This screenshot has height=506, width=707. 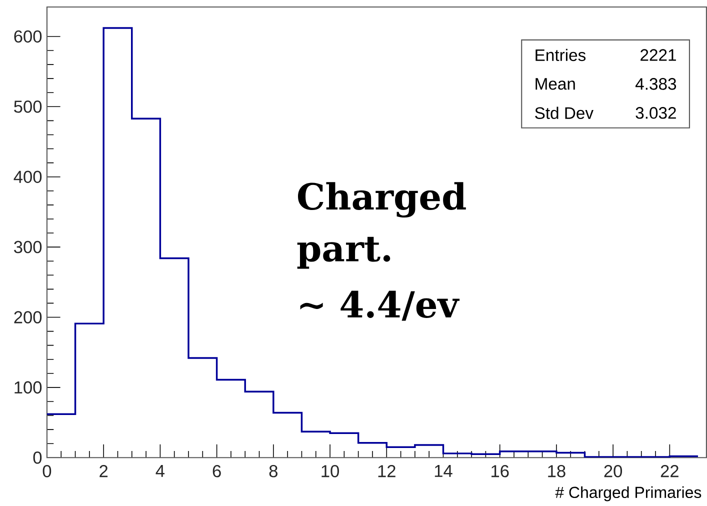 I want to click on y-tick-label: 300, so click(x=28, y=247).